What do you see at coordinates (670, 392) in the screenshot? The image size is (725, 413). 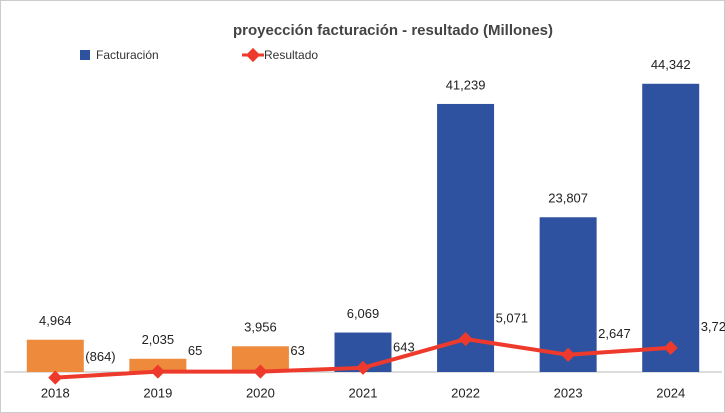 I see `x-tick-label: 2024` at bounding box center [670, 392].